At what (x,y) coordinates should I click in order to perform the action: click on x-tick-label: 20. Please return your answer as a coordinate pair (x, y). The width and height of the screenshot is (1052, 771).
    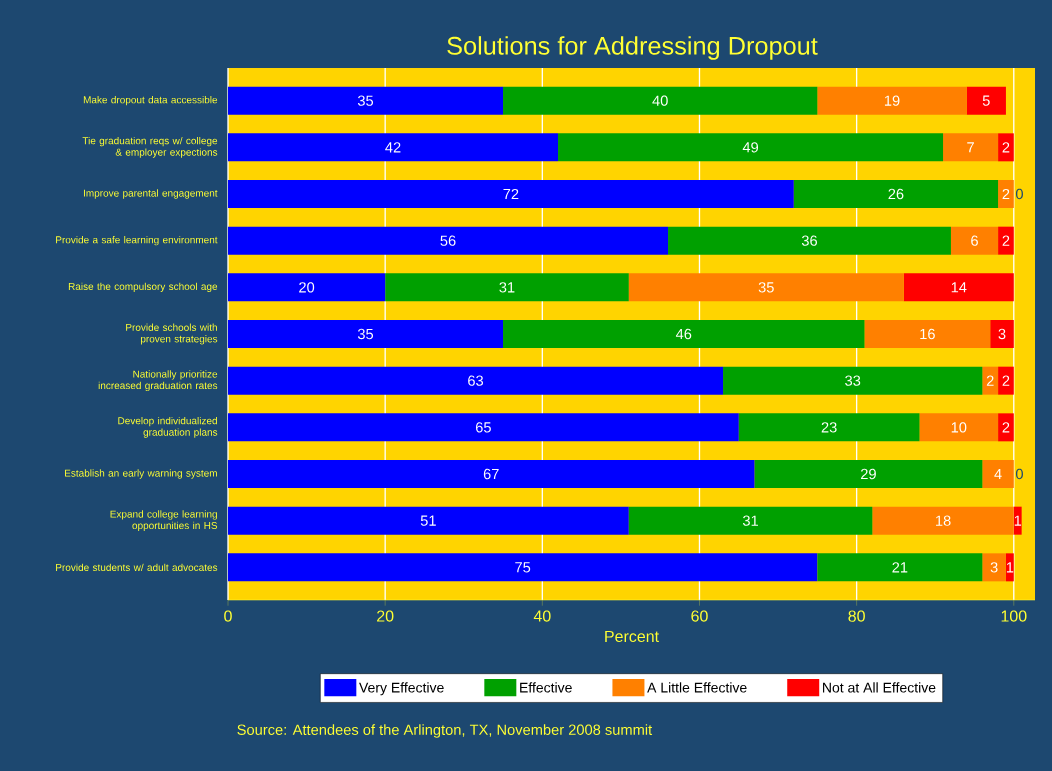
    Looking at the image, I should click on (385, 616).